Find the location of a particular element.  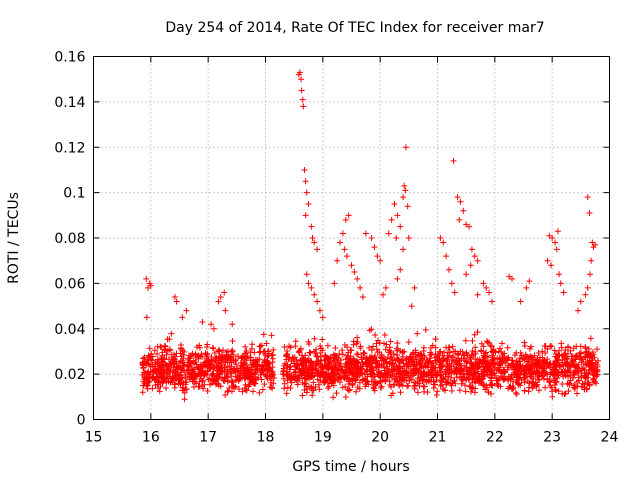

x-axis-label: GPS time / hours is located at coordinates (350, 467).